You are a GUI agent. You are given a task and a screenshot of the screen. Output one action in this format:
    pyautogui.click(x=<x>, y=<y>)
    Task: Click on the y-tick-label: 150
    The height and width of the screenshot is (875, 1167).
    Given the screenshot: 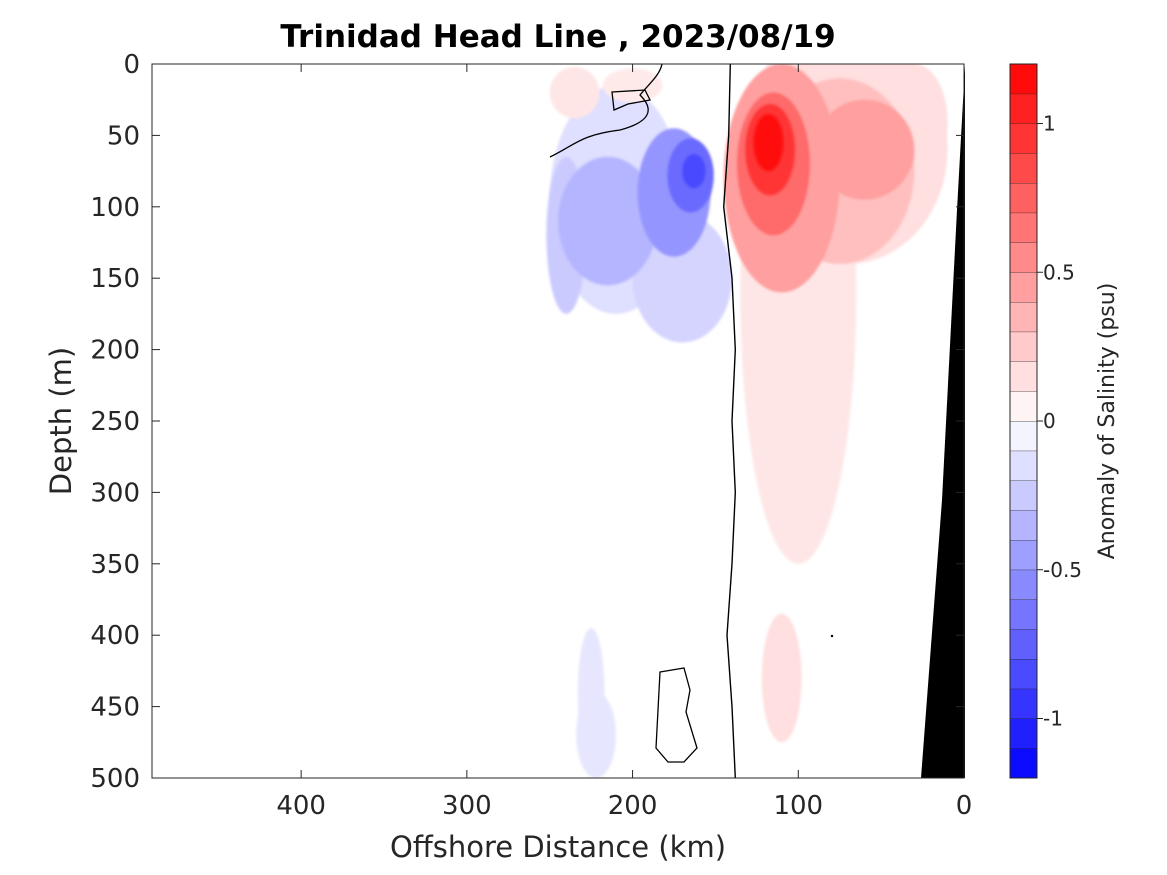 What is the action you would take?
    pyautogui.click(x=115, y=279)
    